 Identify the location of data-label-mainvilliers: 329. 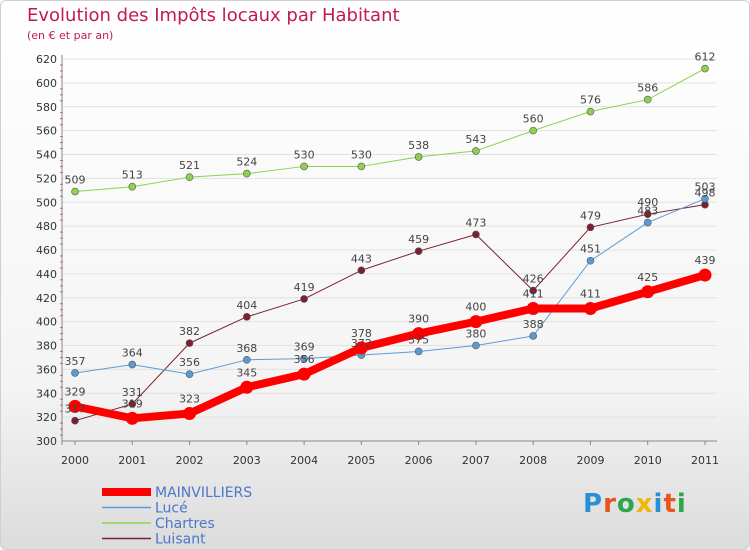
(75, 391).